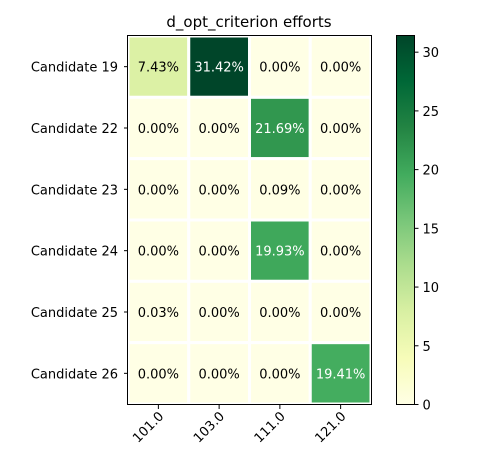 Image resolution: width=478 pixels, height=467 pixels. Describe the element at coordinates (239, 425) in the screenshot. I see `x-axis: 101.0 103.0 111.0 121.0` at that location.